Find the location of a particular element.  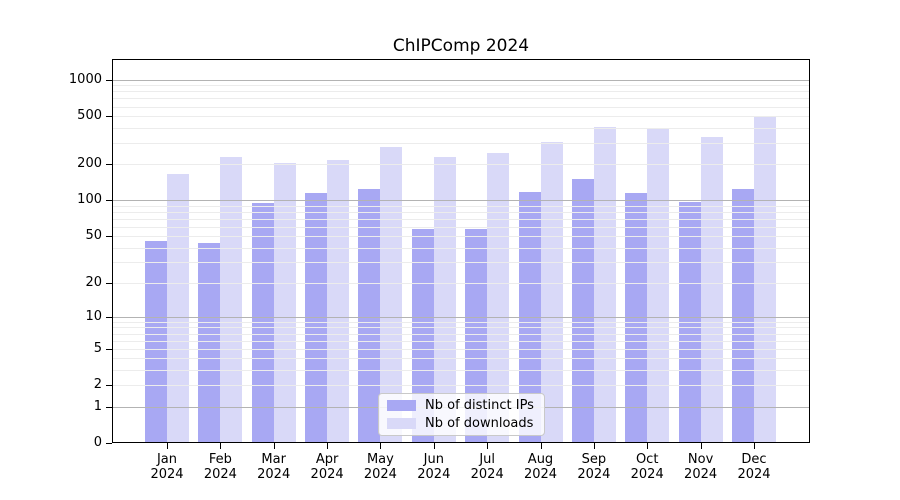

chart-title: ChIPComp 2024 is located at coordinates (461, 46).